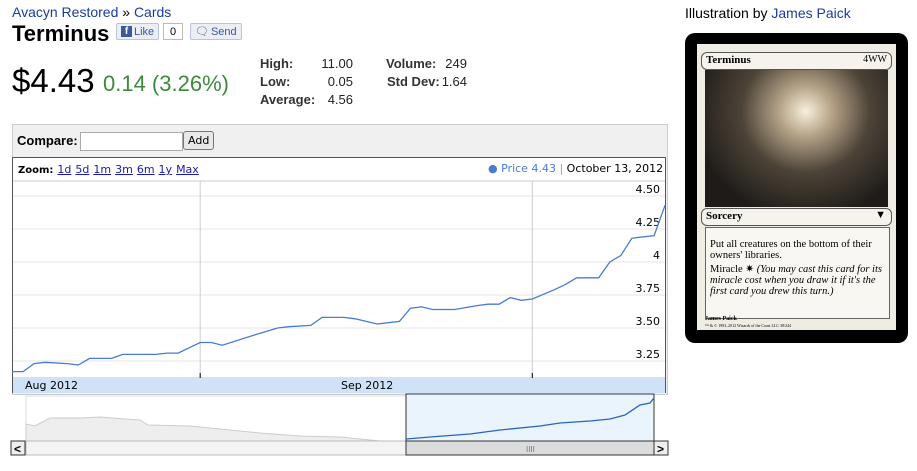  I want to click on page-title: Terminus, so click(61, 33).